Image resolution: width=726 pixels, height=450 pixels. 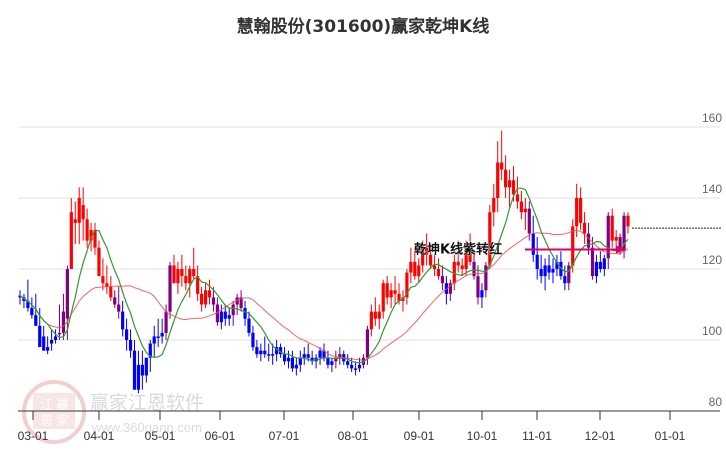 I want to click on x-tick-label: 12-01, so click(x=600, y=436).